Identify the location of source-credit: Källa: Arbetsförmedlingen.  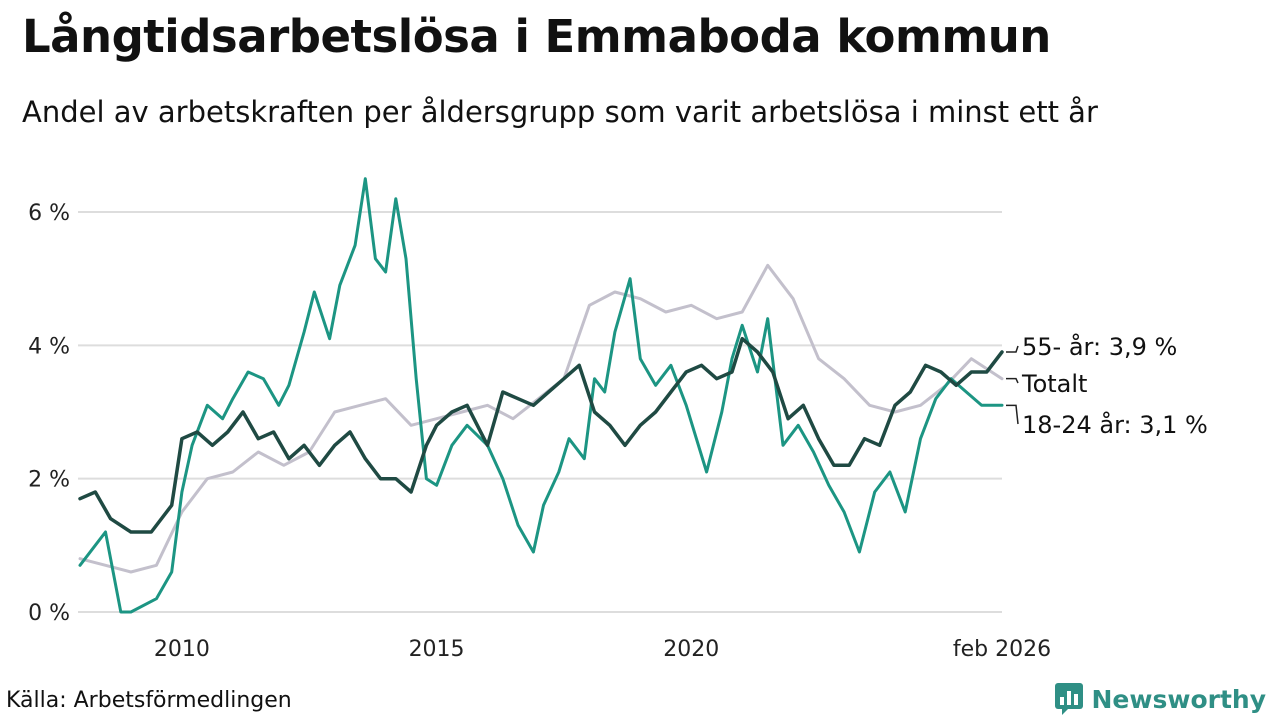
(149, 700).